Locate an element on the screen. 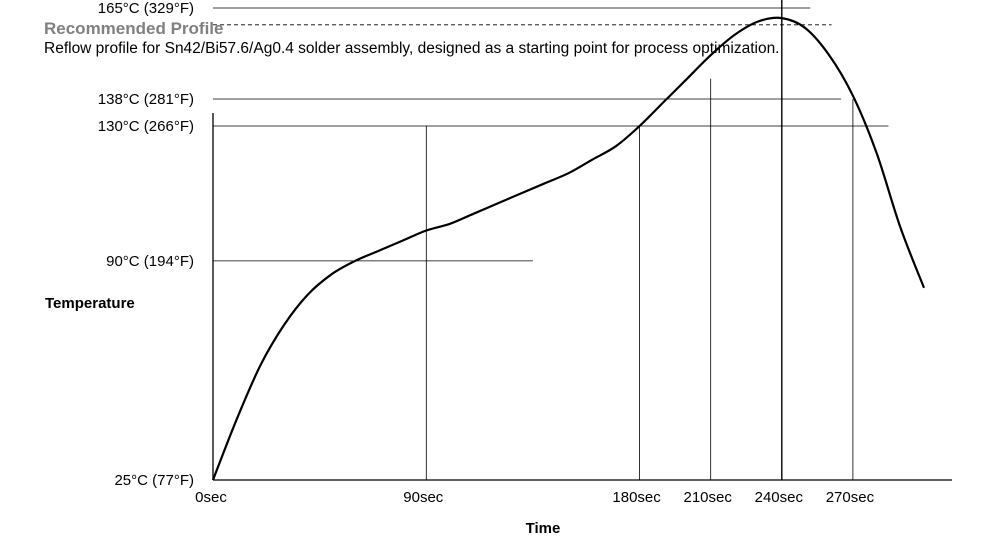 The image size is (1007, 549). y-tick-label: 90°C (194°F) is located at coordinates (150, 261).